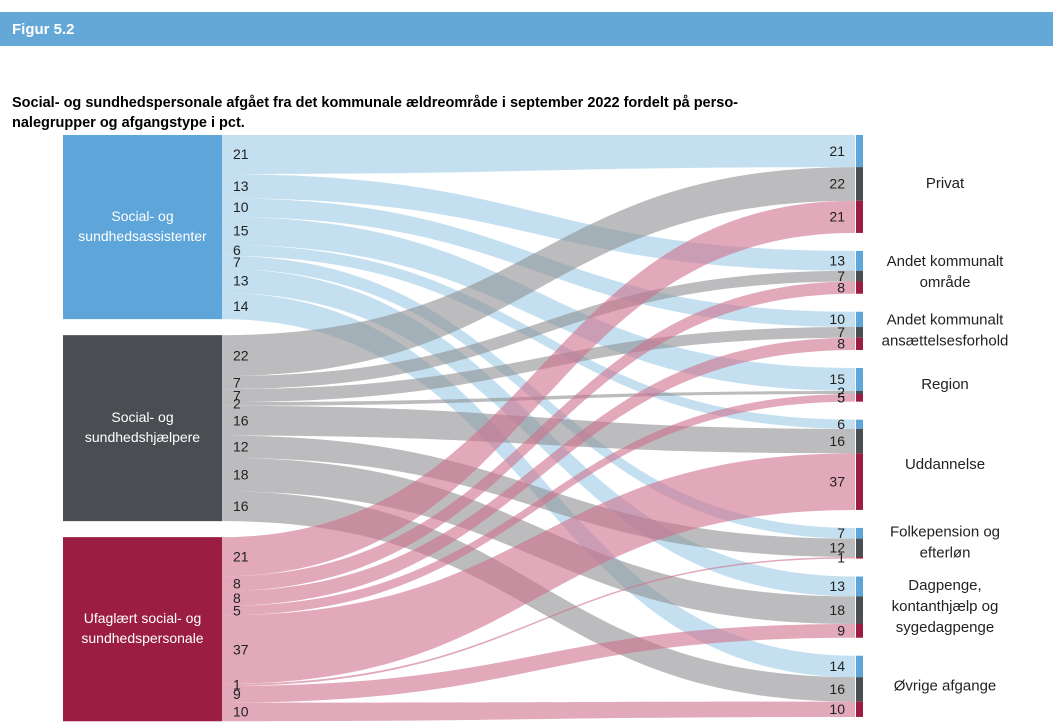 The height and width of the screenshot is (725, 1053). What do you see at coordinates (945, 384) in the screenshot?
I see `target-label: Region` at bounding box center [945, 384].